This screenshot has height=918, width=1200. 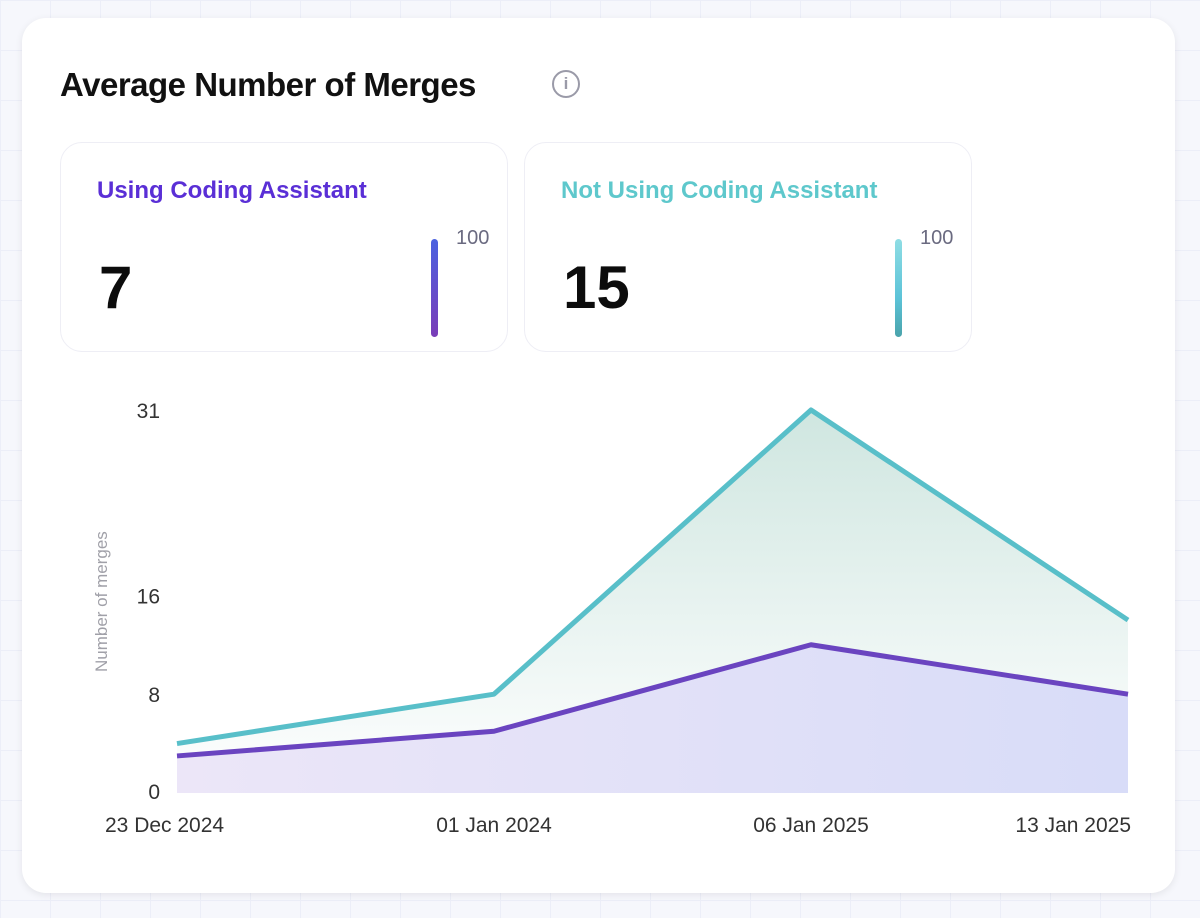 What do you see at coordinates (494, 825) in the screenshot?
I see `x-tick-label: 01 Jan 2024` at bounding box center [494, 825].